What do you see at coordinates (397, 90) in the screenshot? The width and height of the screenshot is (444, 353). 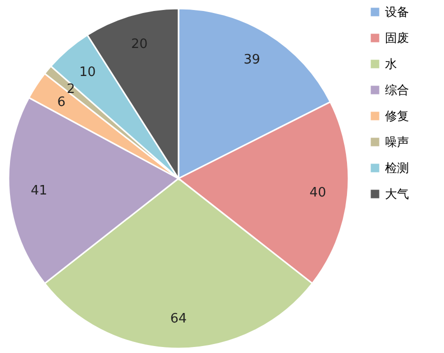 I see `legend-label: 综合` at bounding box center [397, 90].